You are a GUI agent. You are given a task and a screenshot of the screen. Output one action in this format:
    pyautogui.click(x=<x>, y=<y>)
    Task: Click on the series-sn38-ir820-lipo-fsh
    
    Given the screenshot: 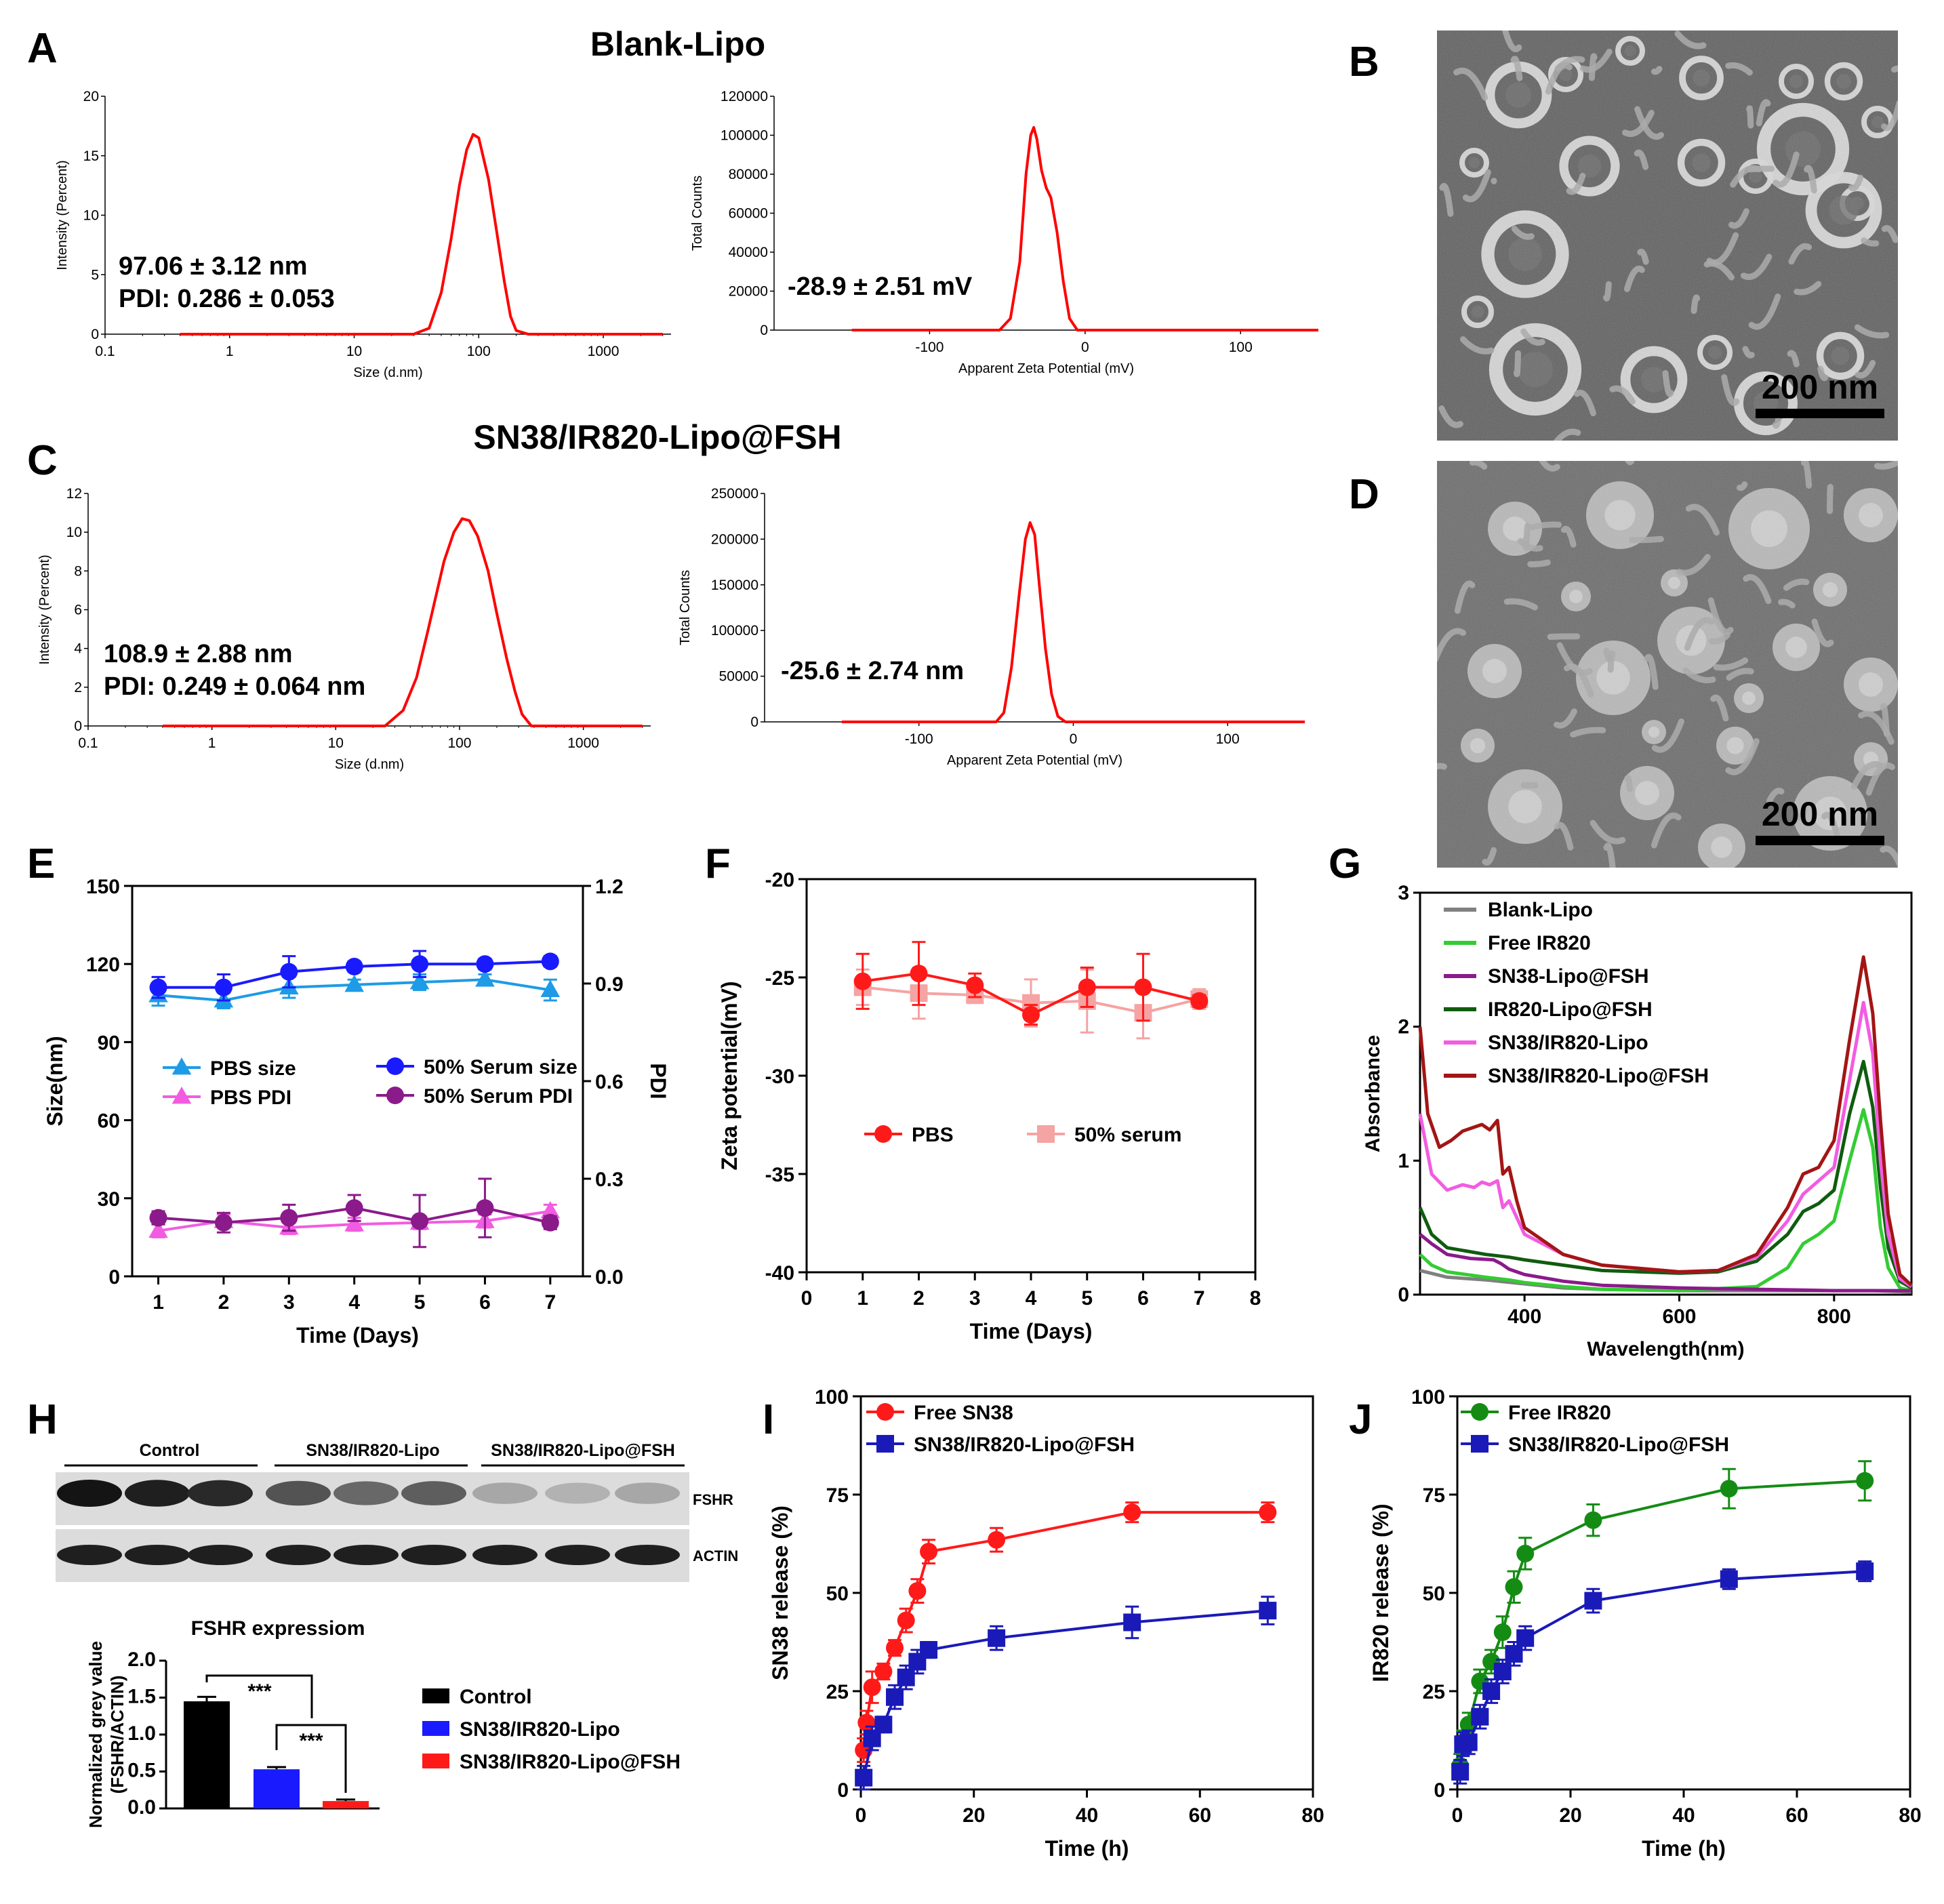 What is the action you would take?
    pyautogui.click(x=1066, y=1693)
    